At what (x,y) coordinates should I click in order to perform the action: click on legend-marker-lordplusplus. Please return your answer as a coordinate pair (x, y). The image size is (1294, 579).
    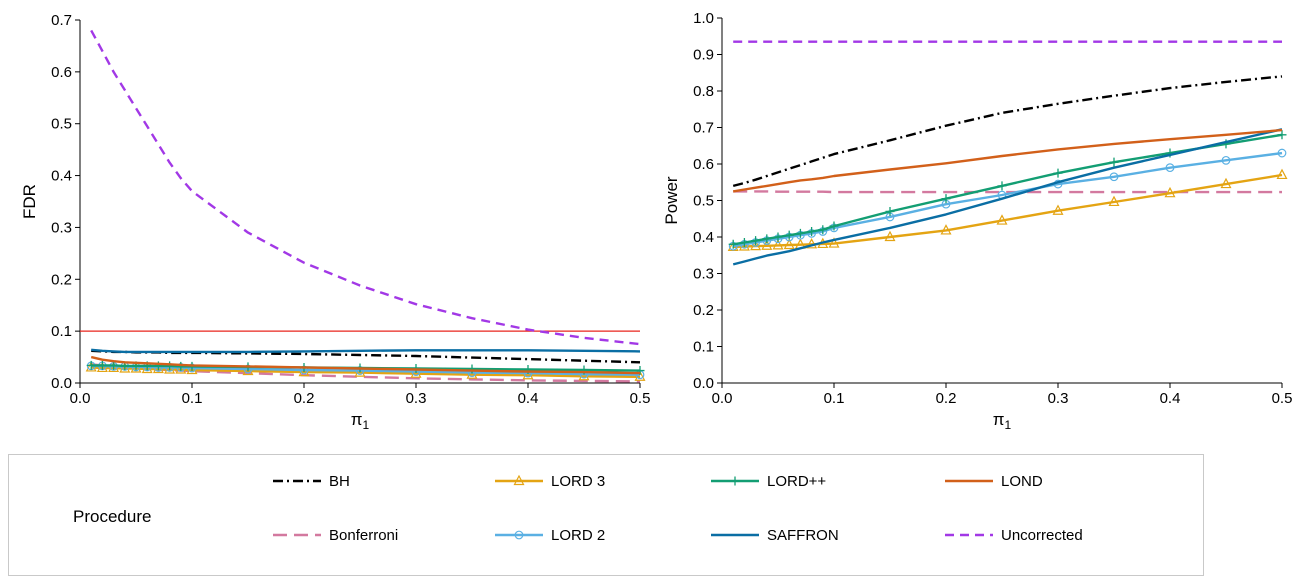
    Looking at the image, I should click on (735, 481).